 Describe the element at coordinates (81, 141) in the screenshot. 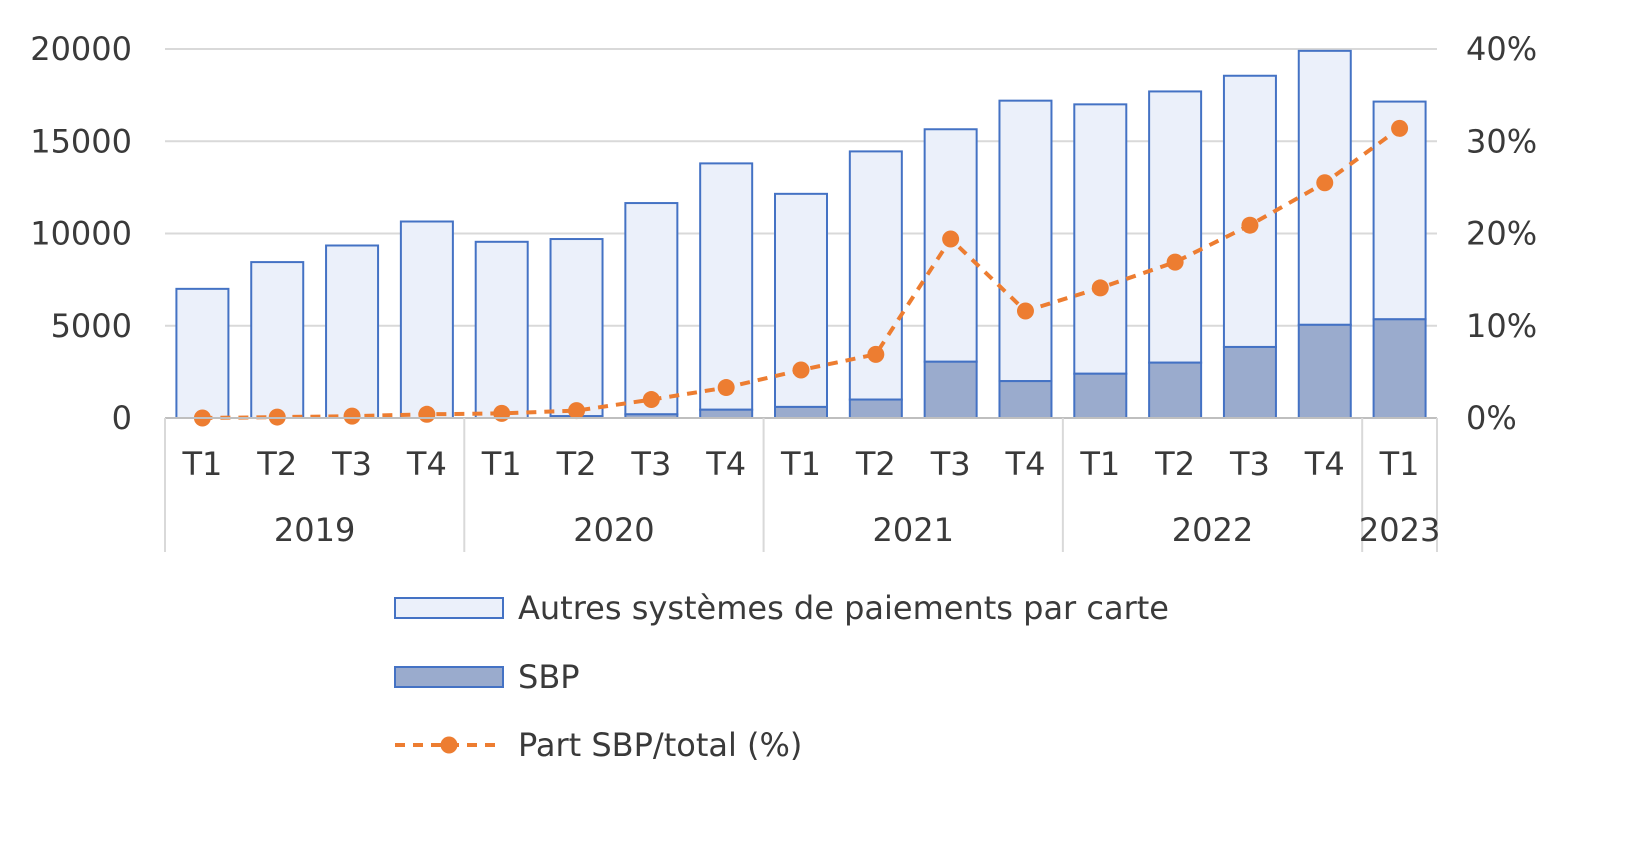

I see `y-left-tick-label: 15000` at that location.